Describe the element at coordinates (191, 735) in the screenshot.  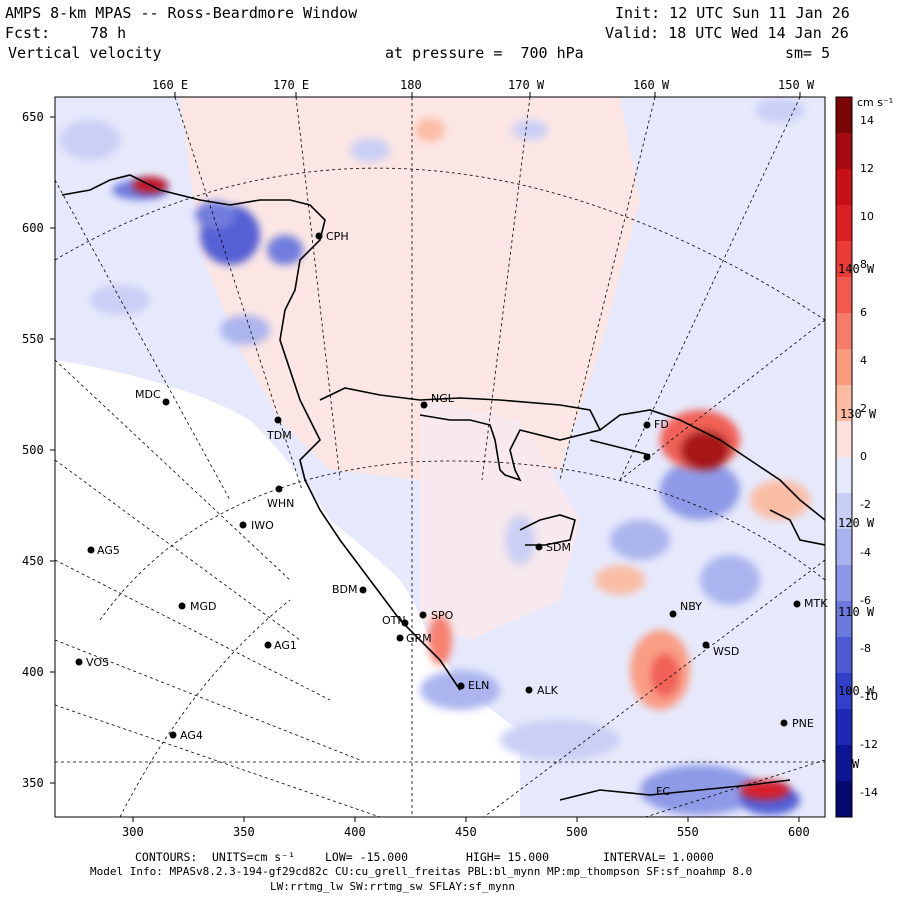
I see `station-label: AG4` at that location.